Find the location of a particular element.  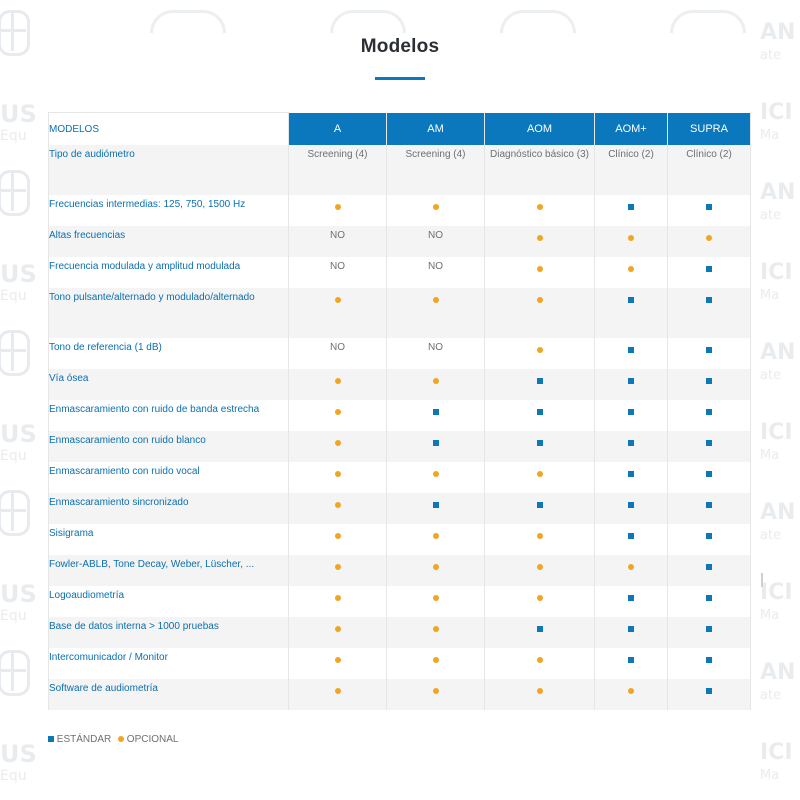

table-row: Sisigrama is located at coordinates (399, 539).